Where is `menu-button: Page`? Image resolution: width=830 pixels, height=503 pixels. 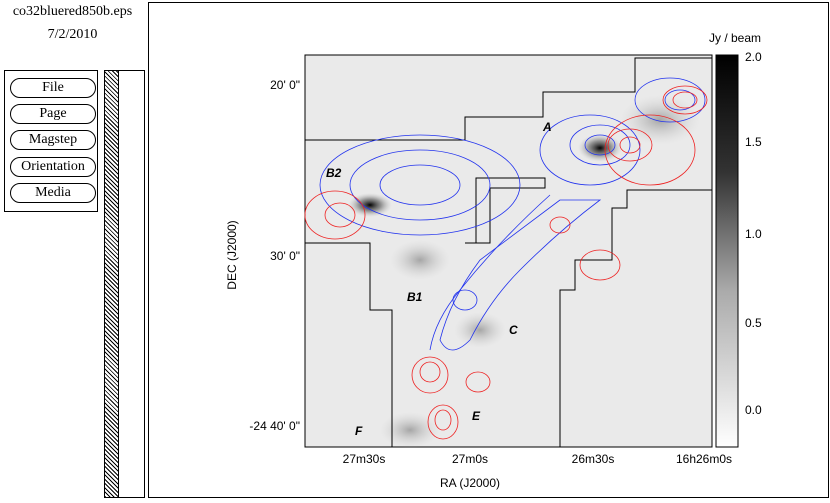
menu-button: Page is located at coordinates (53, 114).